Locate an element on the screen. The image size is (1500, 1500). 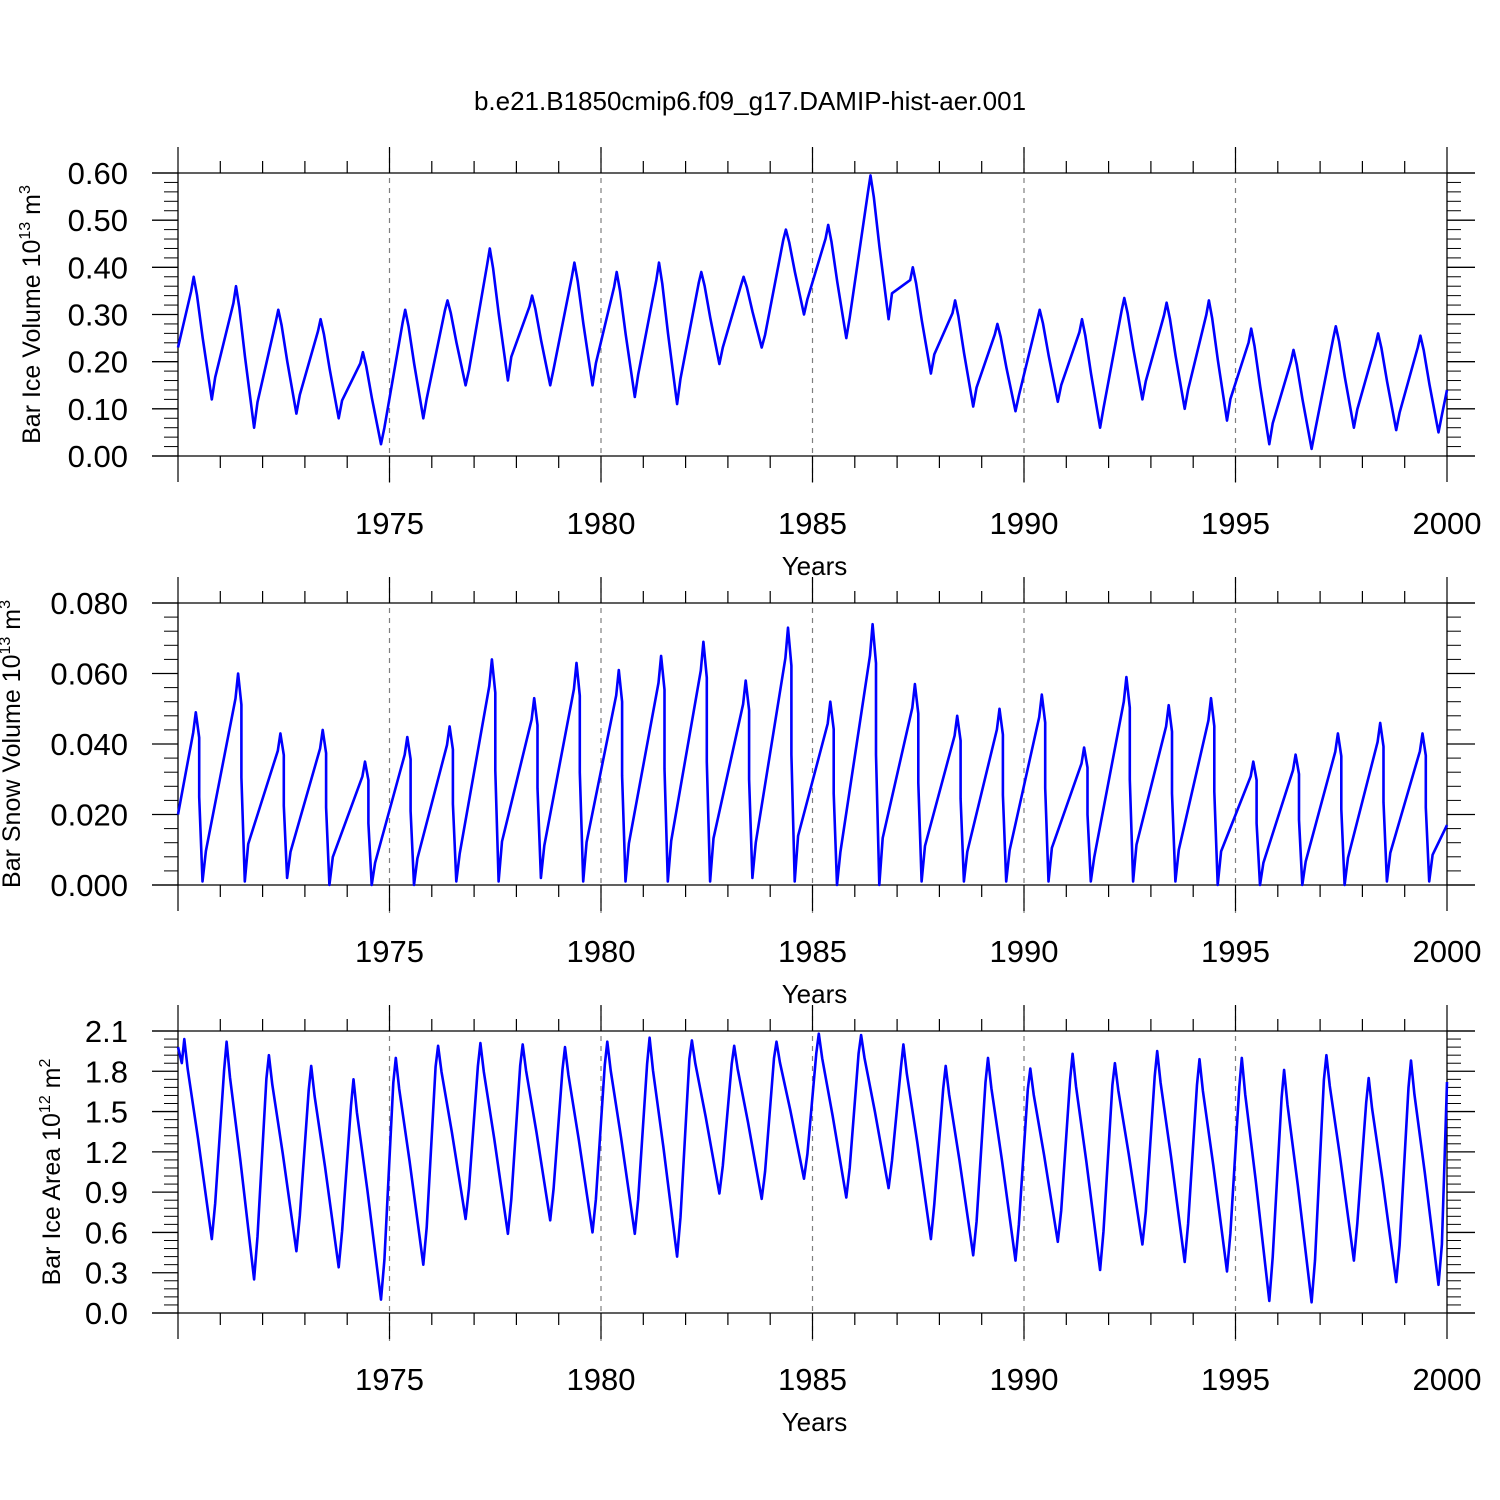
y-axis-label: Bar Snow Volume 1013 m3 is located at coordinates (13, 744).